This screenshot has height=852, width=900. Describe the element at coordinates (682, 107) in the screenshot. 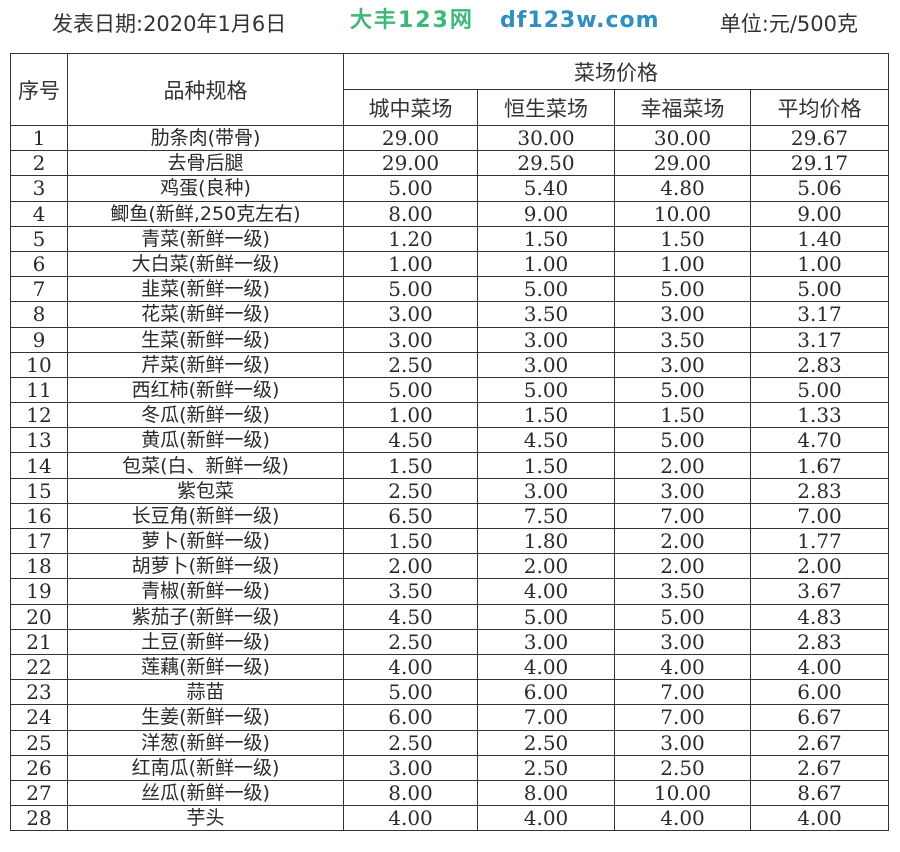

I see `header-market: 幸福菜场` at that location.